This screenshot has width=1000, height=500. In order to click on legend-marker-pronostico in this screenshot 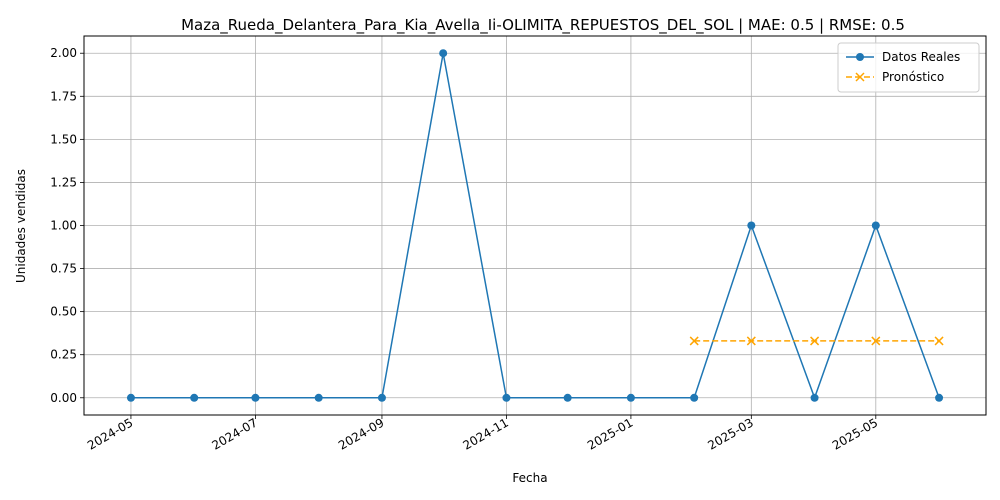, I will do `click(860, 77)`.